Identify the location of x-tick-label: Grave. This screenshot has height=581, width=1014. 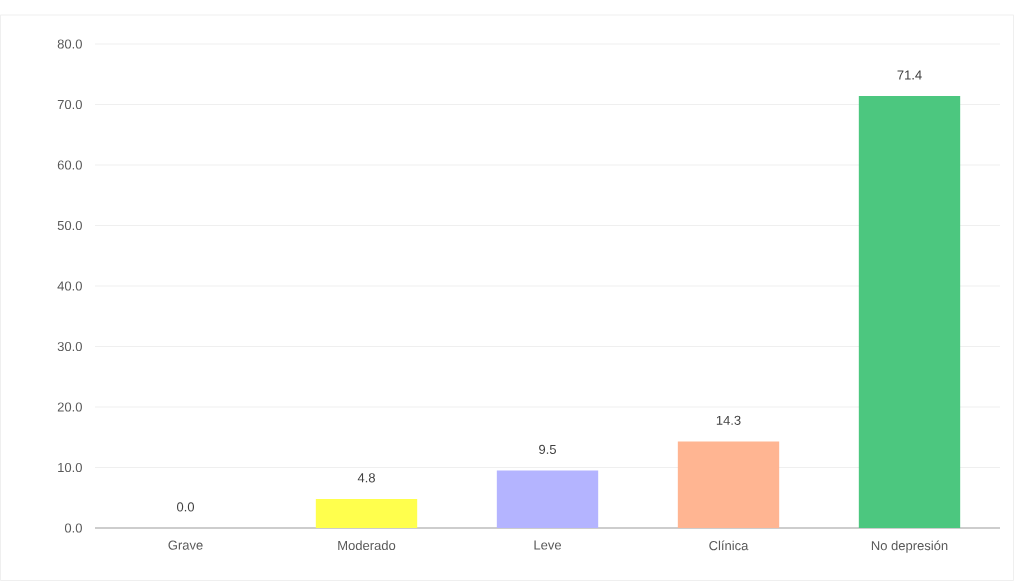
(185, 545).